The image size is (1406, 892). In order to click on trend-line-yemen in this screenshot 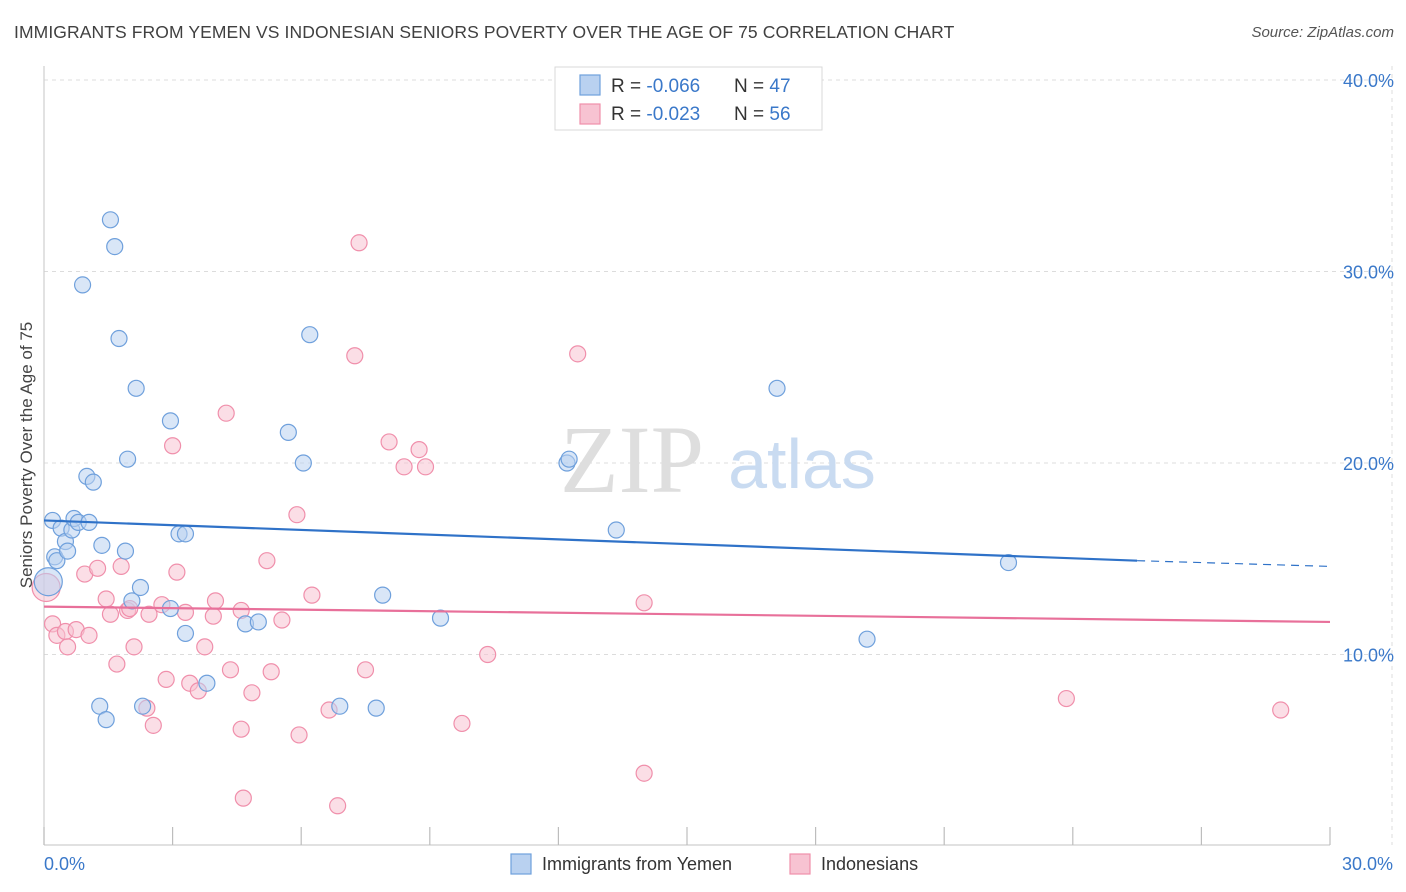, I will do `click(590, 540)`.